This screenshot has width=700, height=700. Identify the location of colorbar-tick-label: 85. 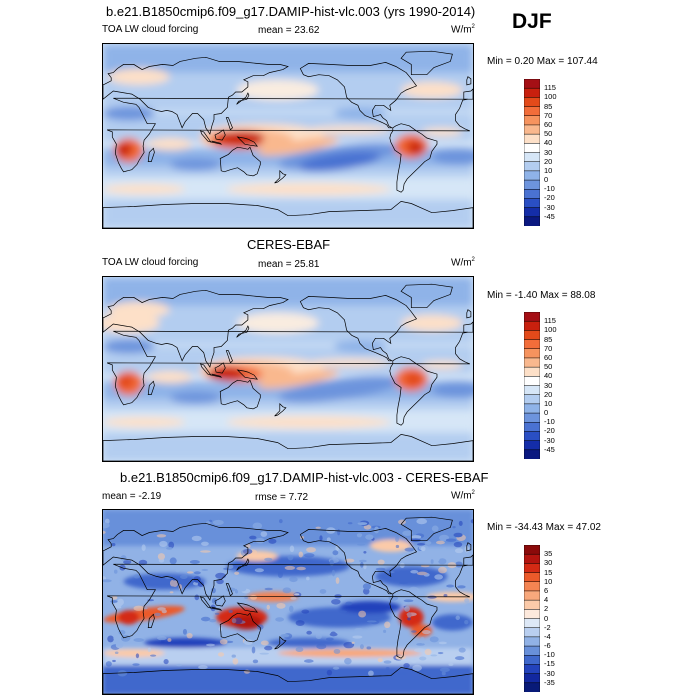
(548, 106).